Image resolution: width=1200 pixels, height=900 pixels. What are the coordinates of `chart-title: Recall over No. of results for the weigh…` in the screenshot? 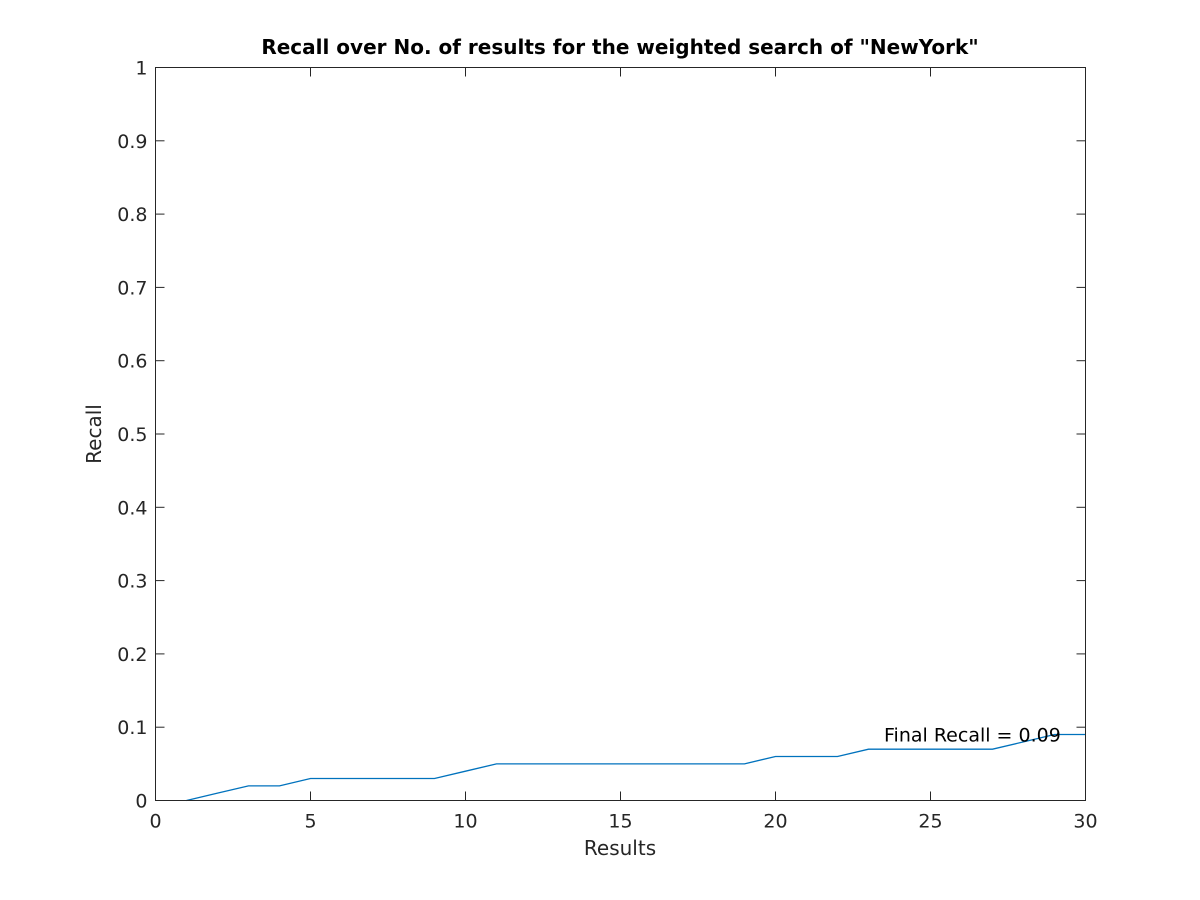 It's located at (619, 47).